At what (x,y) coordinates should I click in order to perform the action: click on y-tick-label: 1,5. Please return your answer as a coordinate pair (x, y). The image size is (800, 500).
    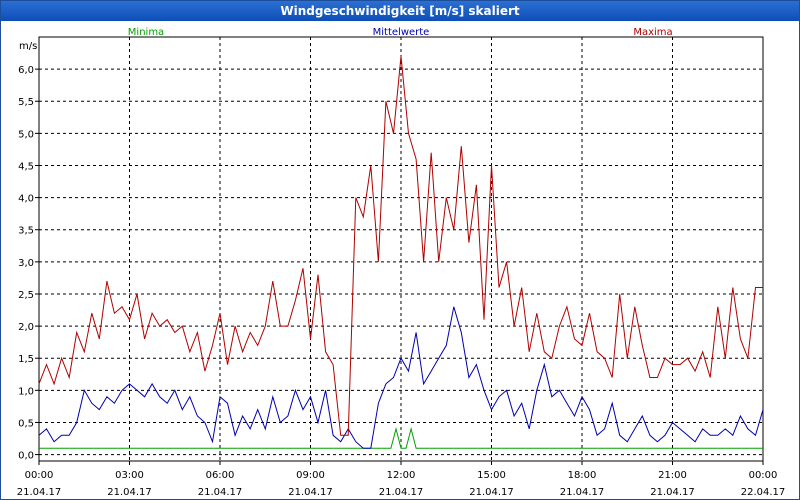
    Looking at the image, I should click on (26, 359).